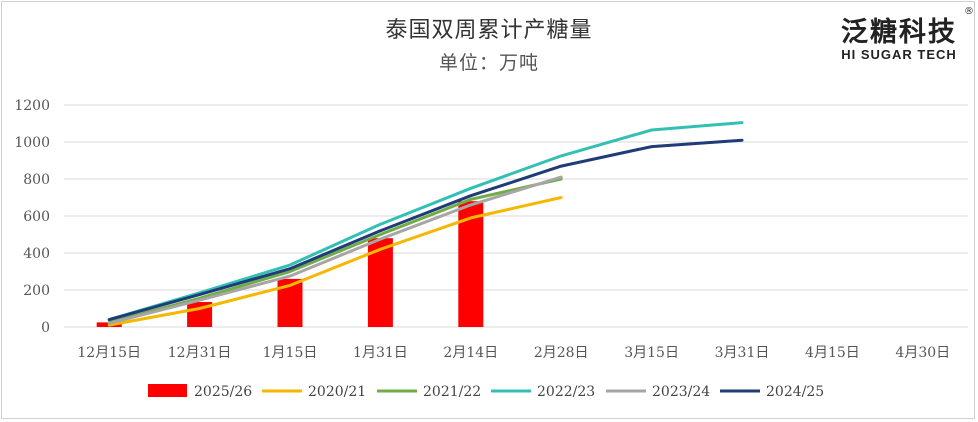  Describe the element at coordinates (36, 291) in the screenshot. I see `y-tick-label: 200` at that location.